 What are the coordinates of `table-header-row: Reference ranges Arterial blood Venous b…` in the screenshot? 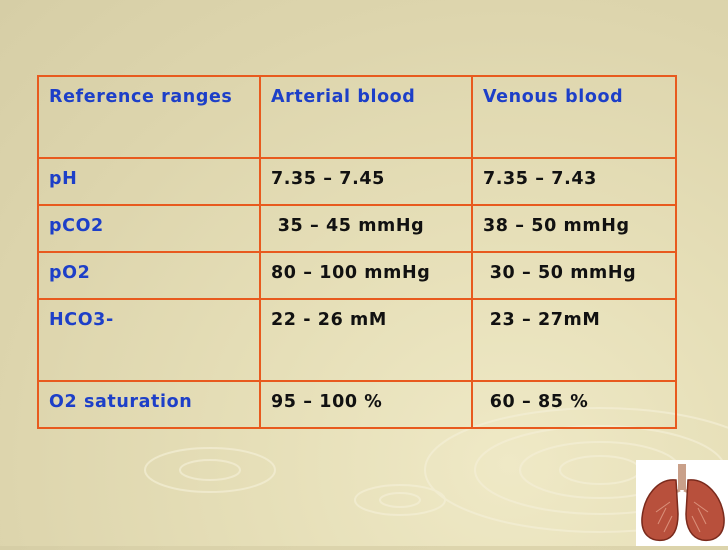 It's located at (357, 117).